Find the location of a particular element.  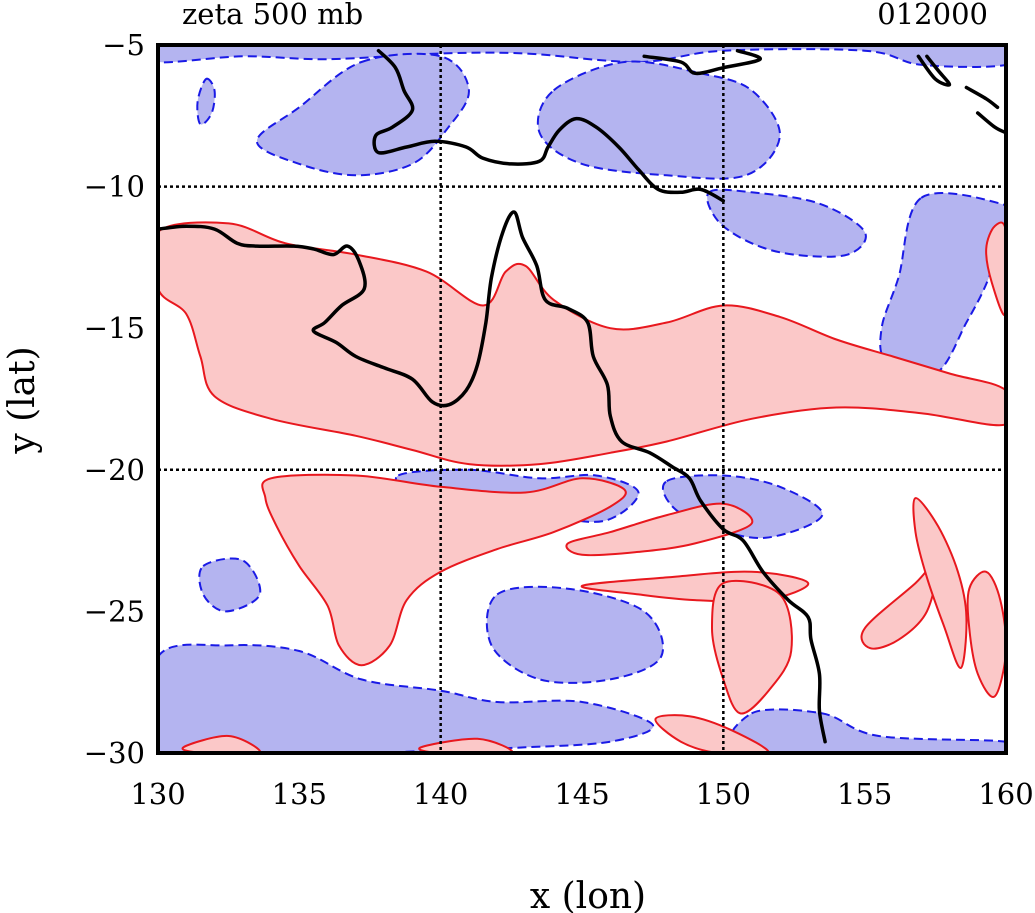

y-tick-label-m30: −30 is located at coordinates (114, 753).